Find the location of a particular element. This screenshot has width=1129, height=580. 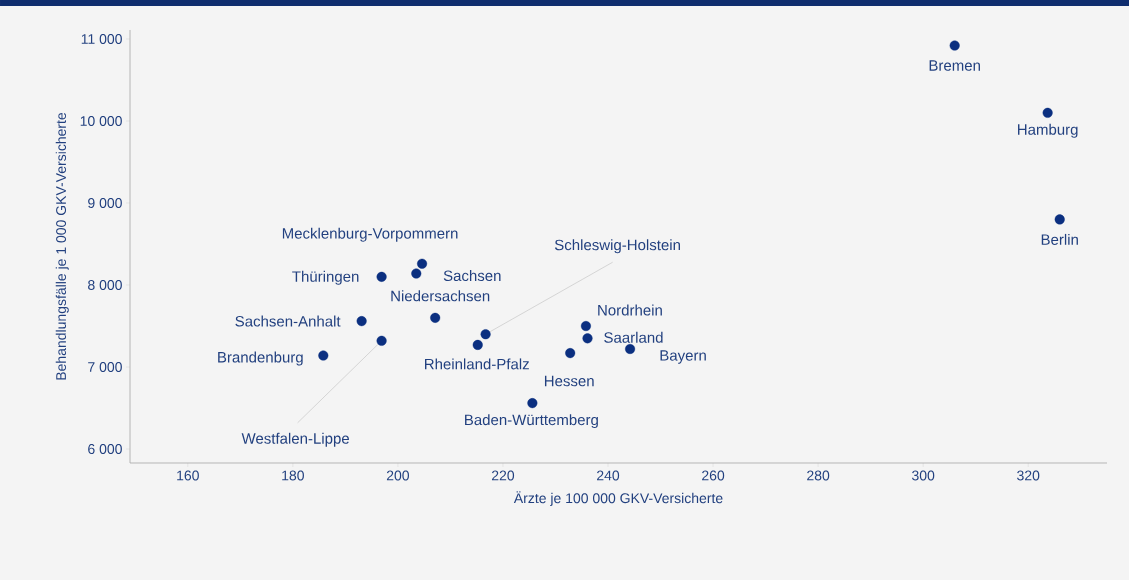

annotation: Rheinland-Pfalz is located at coordinates (477, 364).